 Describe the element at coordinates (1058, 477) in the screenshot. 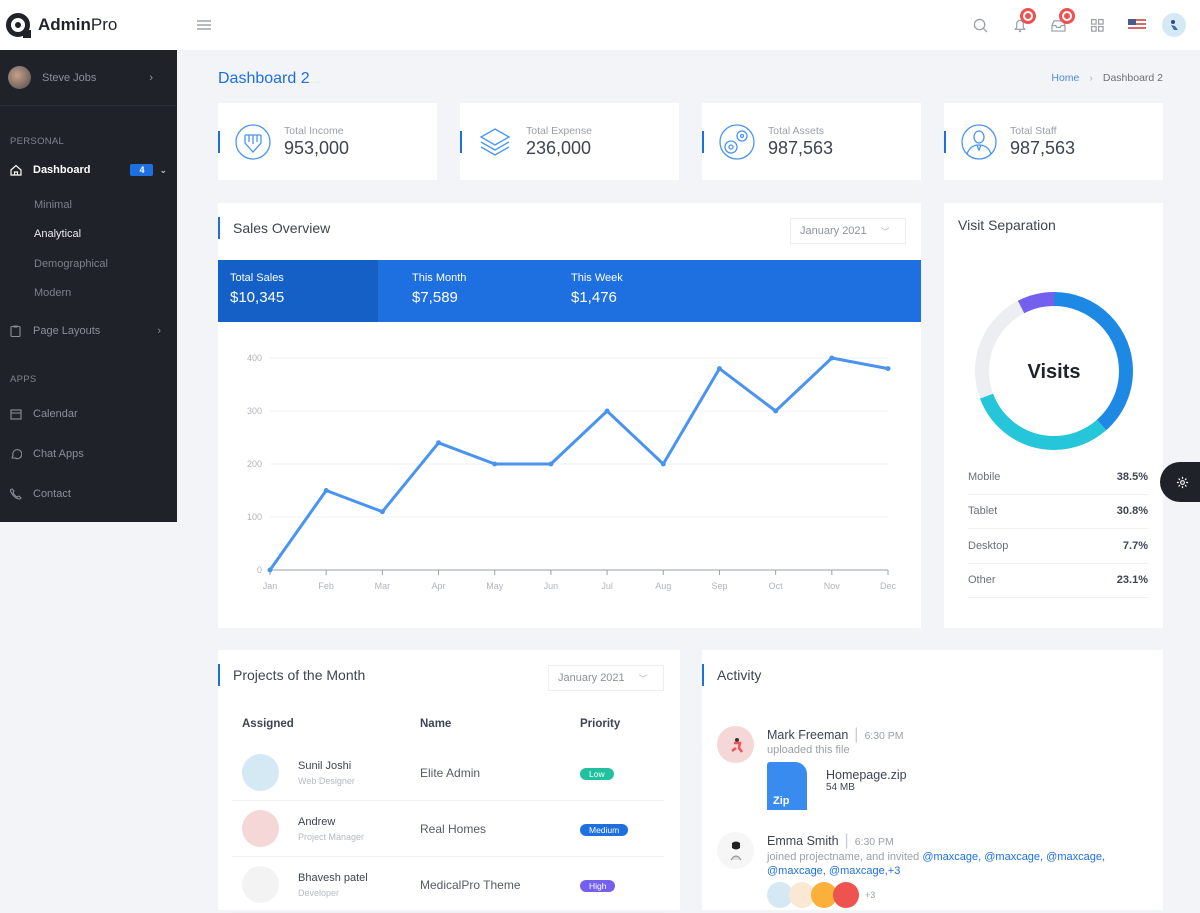

I see `visits-row: Mobile 38.5%` at that location.